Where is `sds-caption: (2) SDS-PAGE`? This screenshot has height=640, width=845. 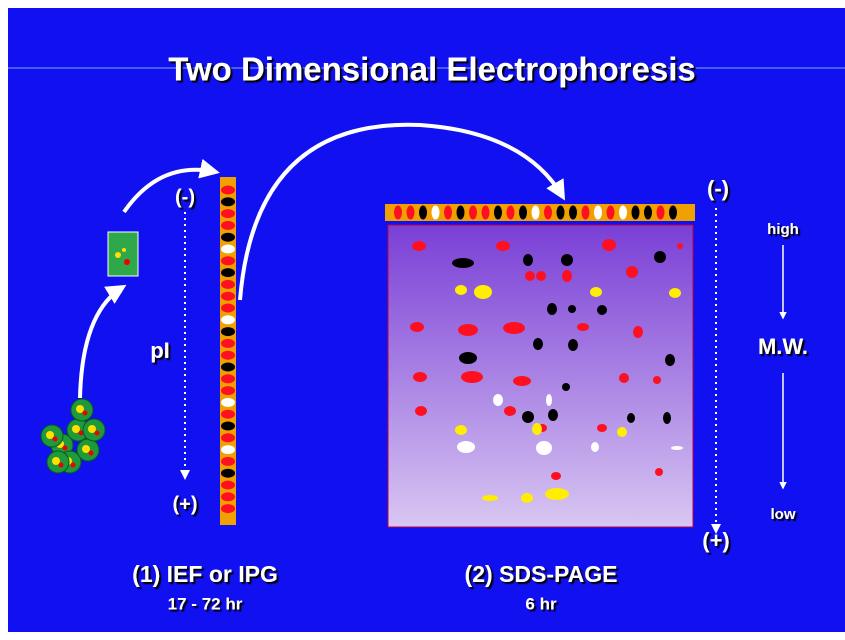
sds-caption: (2) SDS-PAGE is located at coordinates (541, 574).